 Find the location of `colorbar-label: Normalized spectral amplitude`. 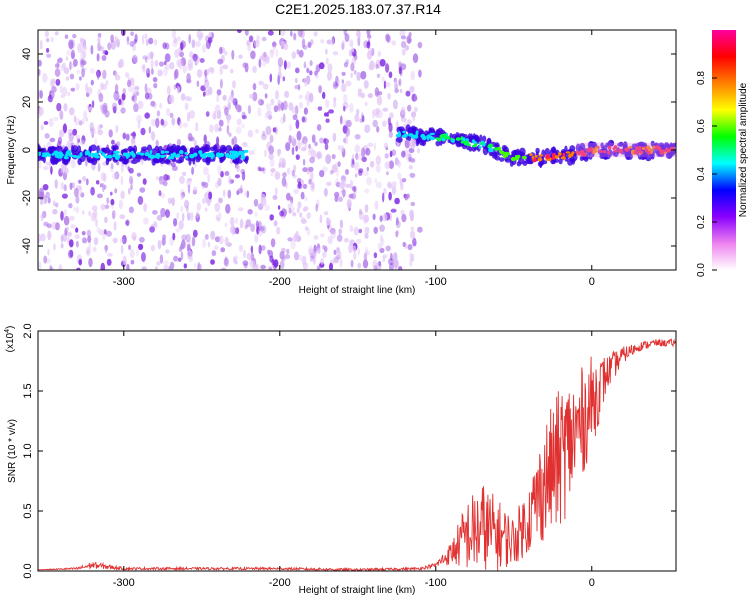

colorbar-label: Normalized spectral amplitude is located at coordinates (743, 149).